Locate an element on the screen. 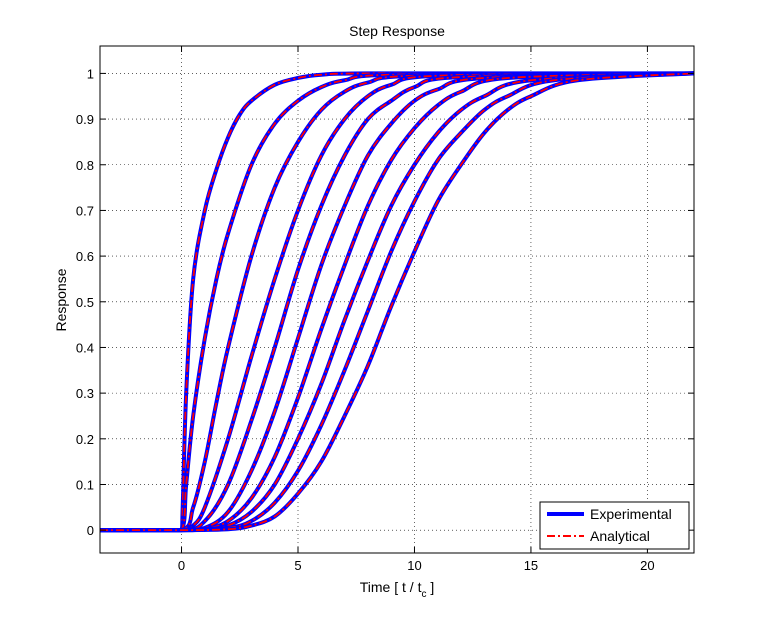 The image size is (767, 623). y-axis-label: Response is located at coordinates (61, 299).